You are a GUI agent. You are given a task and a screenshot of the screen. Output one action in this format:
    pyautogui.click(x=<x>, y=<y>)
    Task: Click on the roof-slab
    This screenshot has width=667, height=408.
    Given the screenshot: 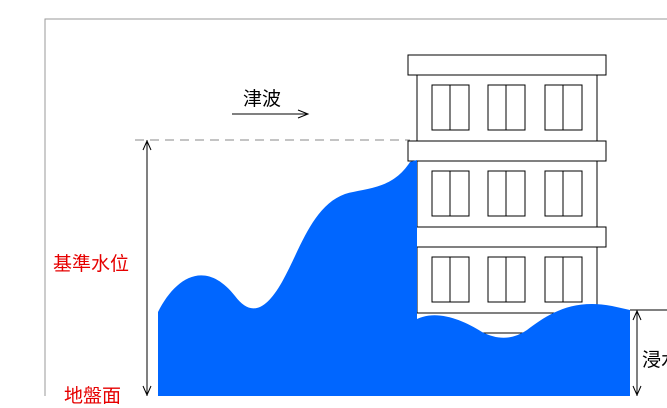 What is the action you would take?
    pyautogui.click(x=507, y=65)
    